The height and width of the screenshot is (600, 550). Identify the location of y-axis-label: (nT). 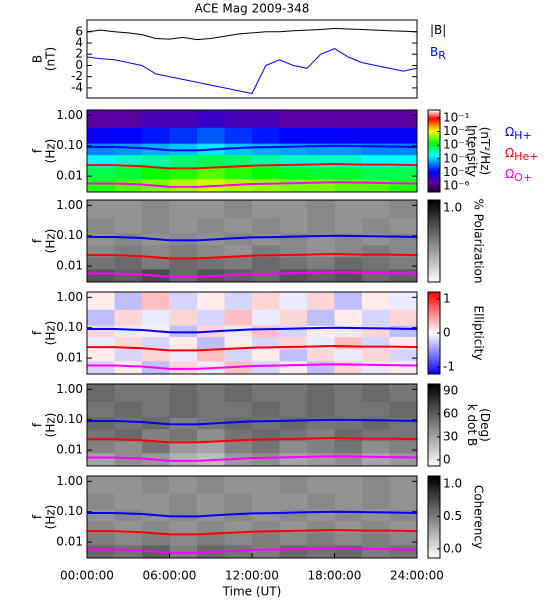
(51, 59).